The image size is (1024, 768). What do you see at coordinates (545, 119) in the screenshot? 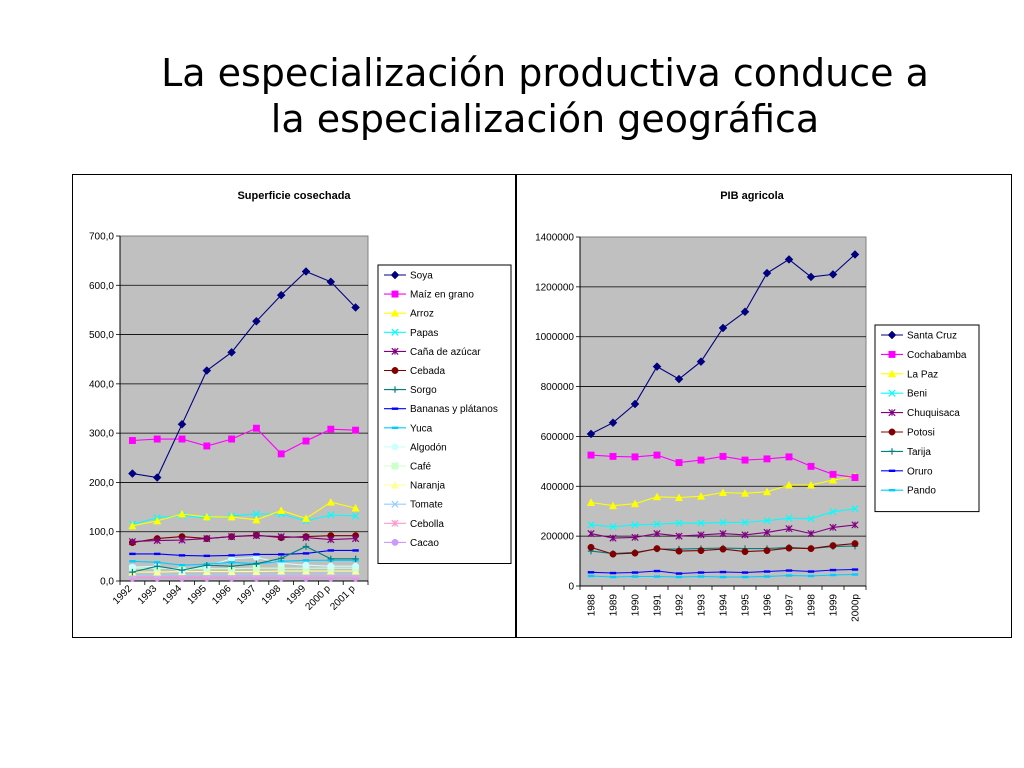
I see `slide-title-line-2: la especialización geográfica` at bounding box center [545, 119].